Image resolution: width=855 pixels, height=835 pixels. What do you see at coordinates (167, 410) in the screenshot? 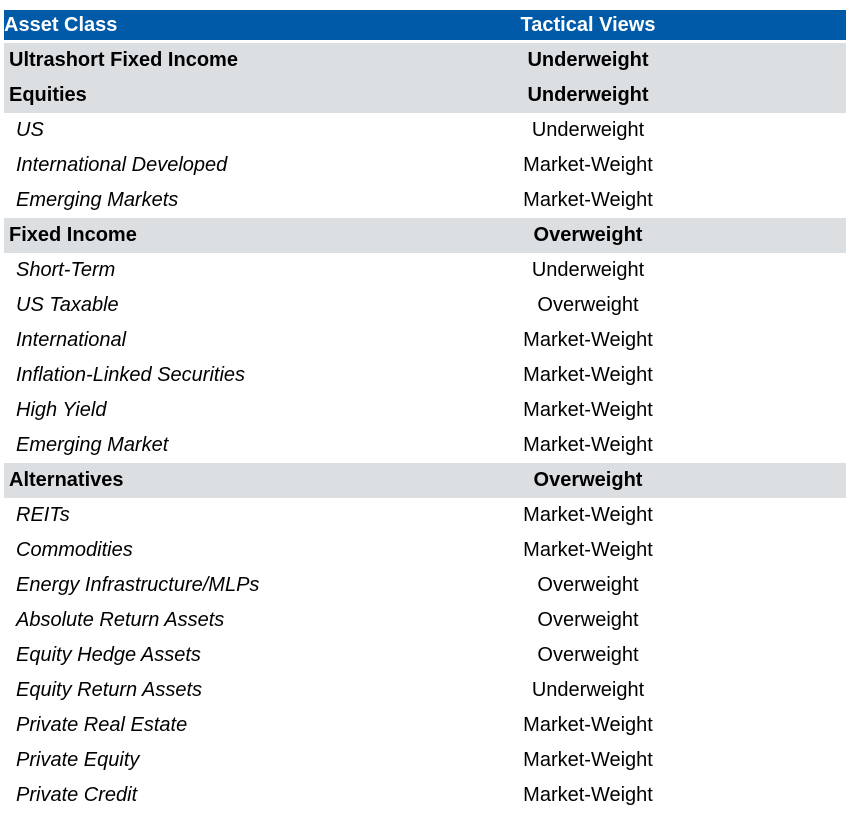
I see `asset-class-cell: High Yield` at bounding box center [167, 410].